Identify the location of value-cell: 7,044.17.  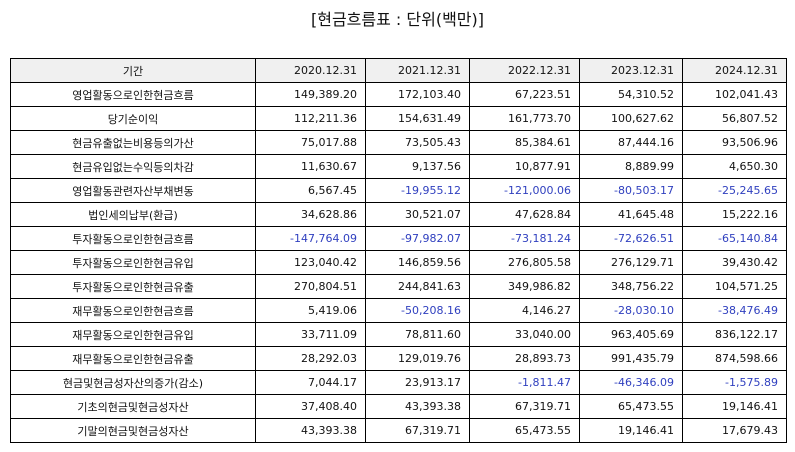
(310, 382).